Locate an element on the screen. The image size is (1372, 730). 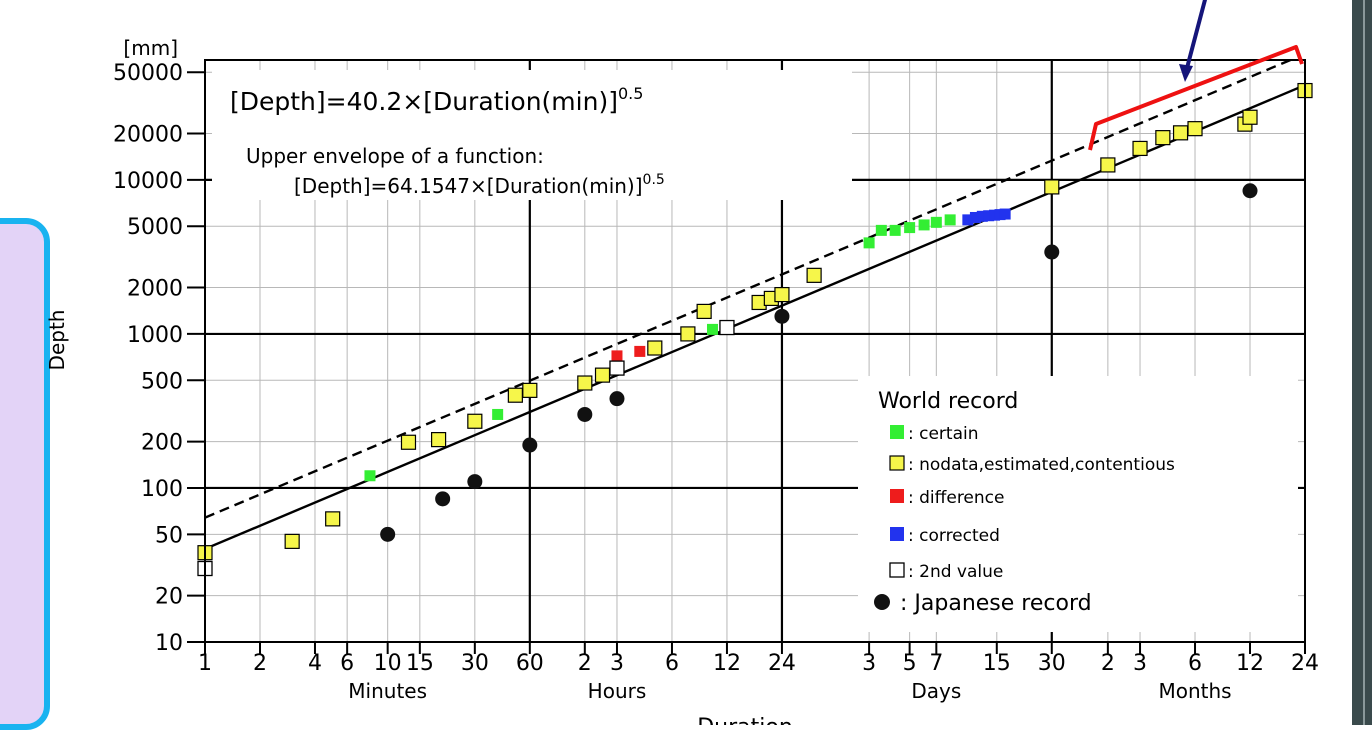
legend-entry-second: : 2nd value is located at coordinates (946, 572).